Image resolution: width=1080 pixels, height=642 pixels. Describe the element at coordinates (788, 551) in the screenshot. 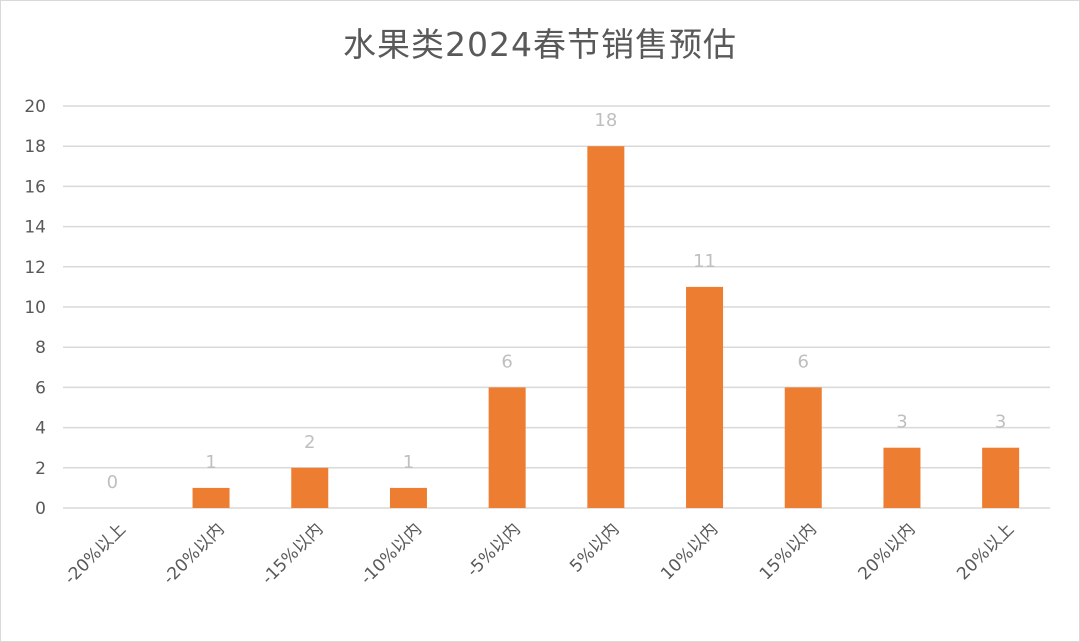

I see `x-category-label: 15%以内` at that location.